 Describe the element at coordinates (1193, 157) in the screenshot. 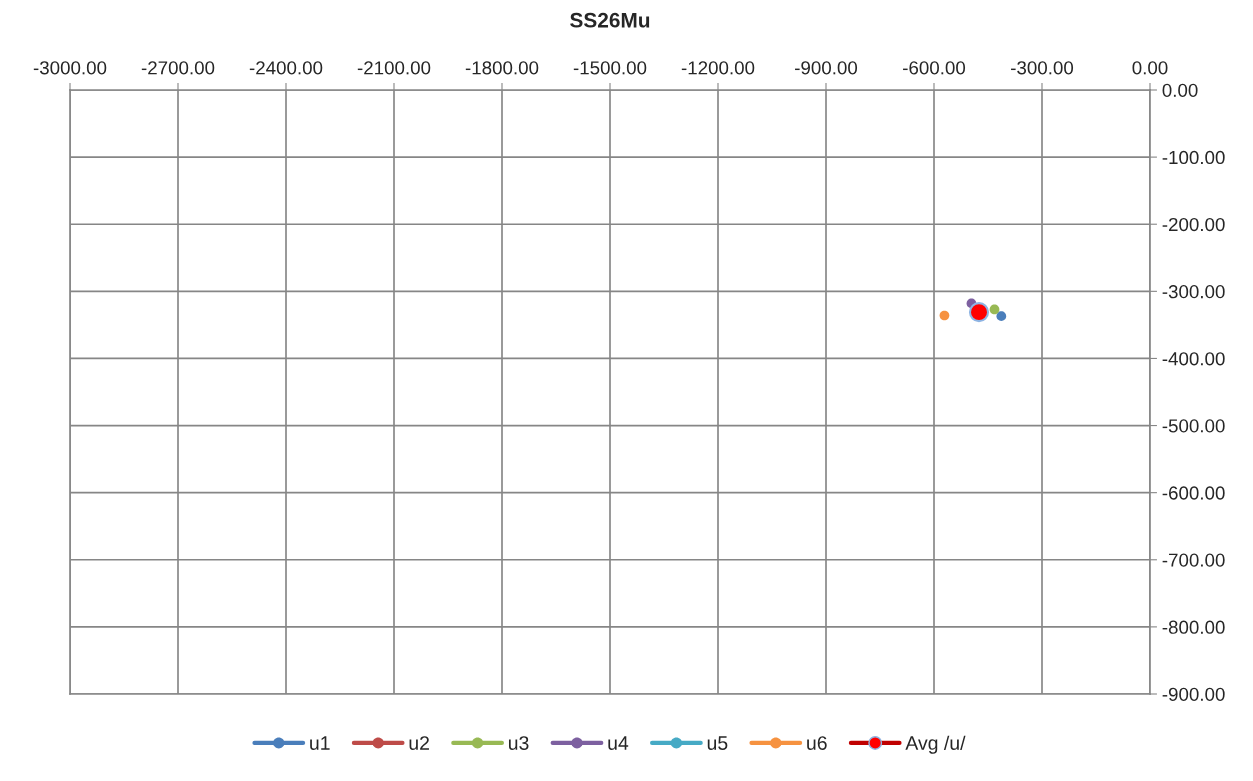

I see `y-tick-label: -100.00` at that location.